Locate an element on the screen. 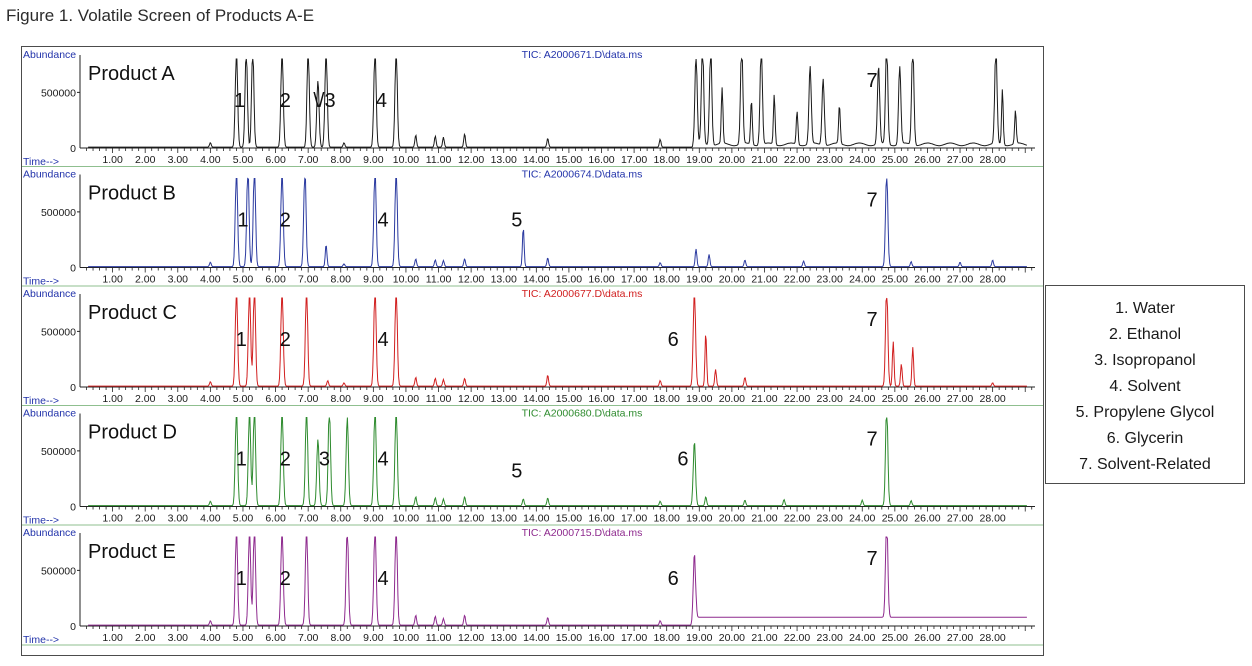  x-tick-label: 26.00 is located at coordinates (927, 280).